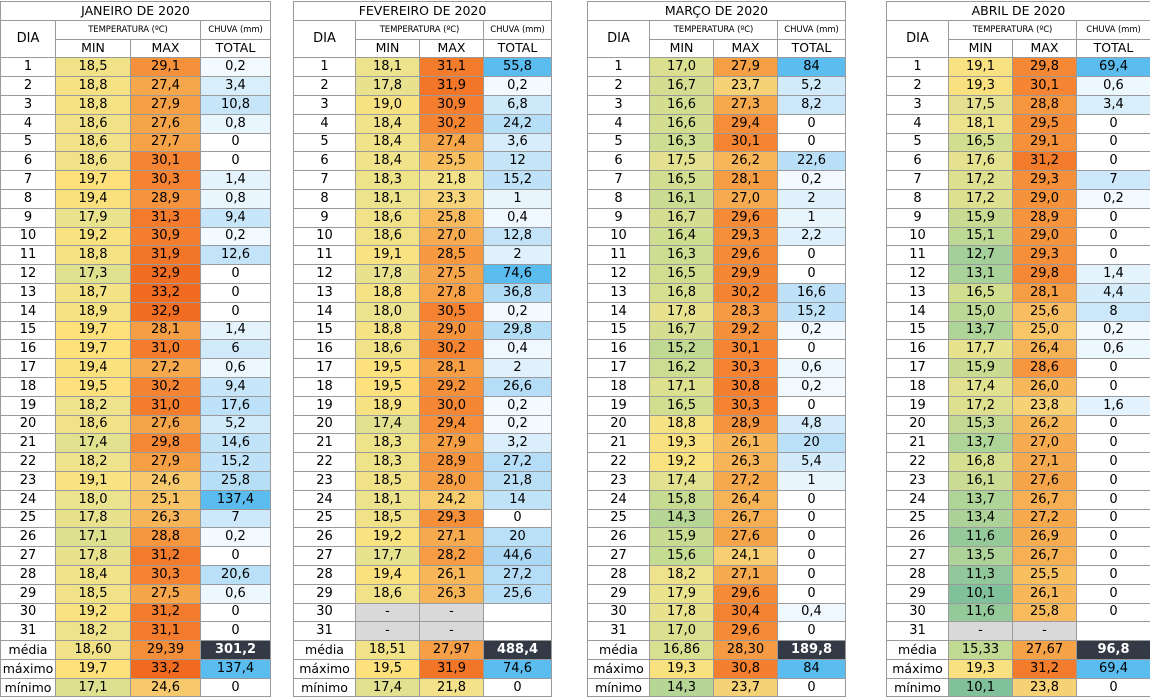 This screenshot has width=1150, height=700. Describe the element at coordinates (136, 142) in the screenshot. I see `table-row: 5 18,6 27,7 0` at that location.